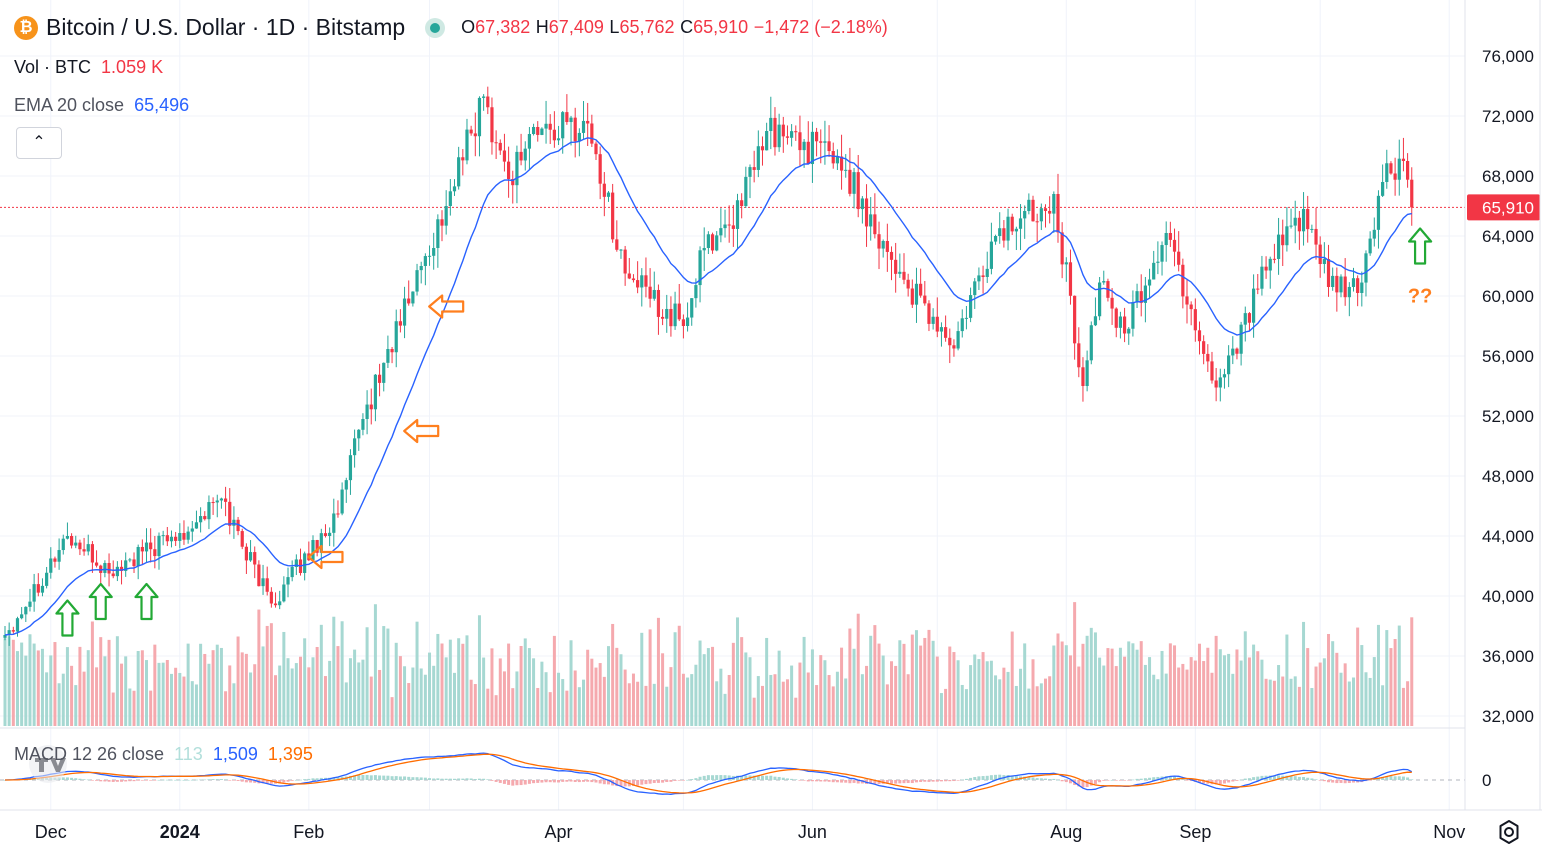  Describe the element at coordinates (1509, 832) in the screenshot. I see `gear-icon` at that location.